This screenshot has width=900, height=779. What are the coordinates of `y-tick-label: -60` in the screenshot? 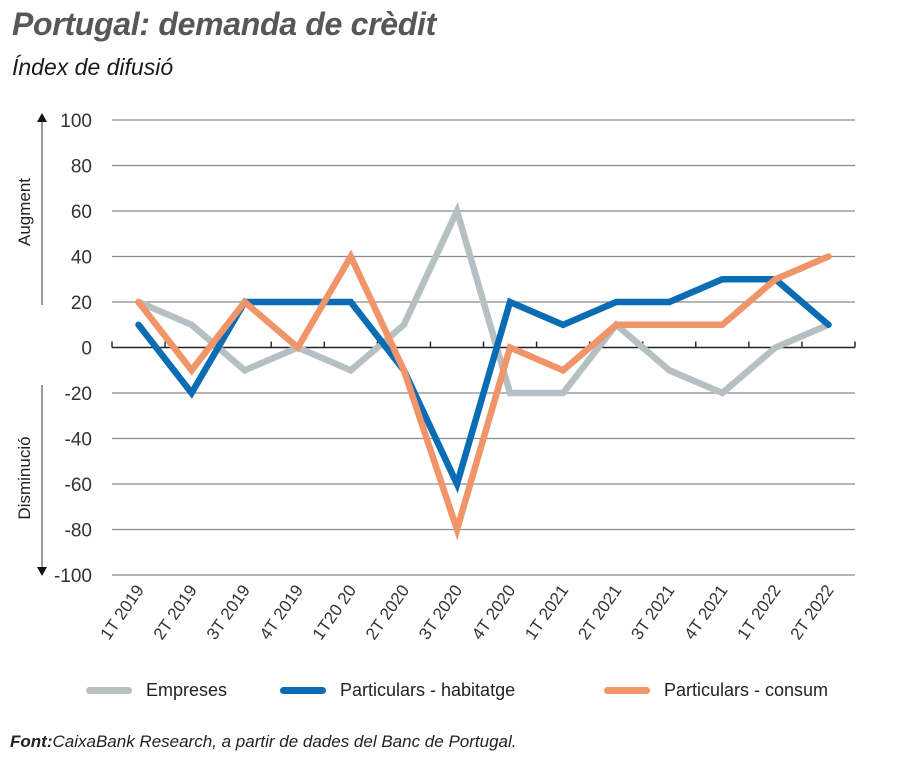 It's located at (78, 485).